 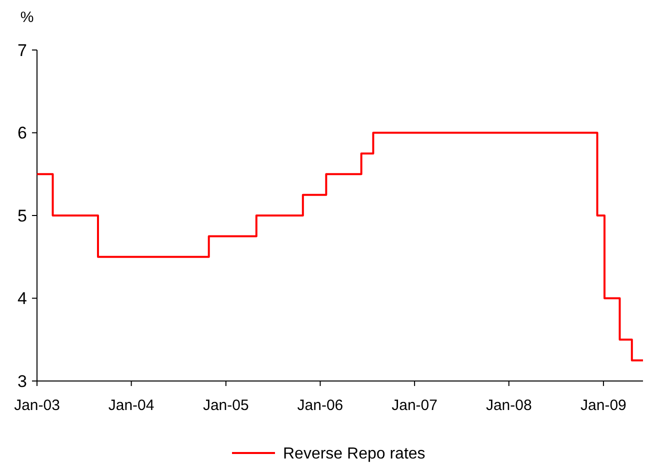 I want to click on y-tick-label: 7, so click(x=22, y=50).